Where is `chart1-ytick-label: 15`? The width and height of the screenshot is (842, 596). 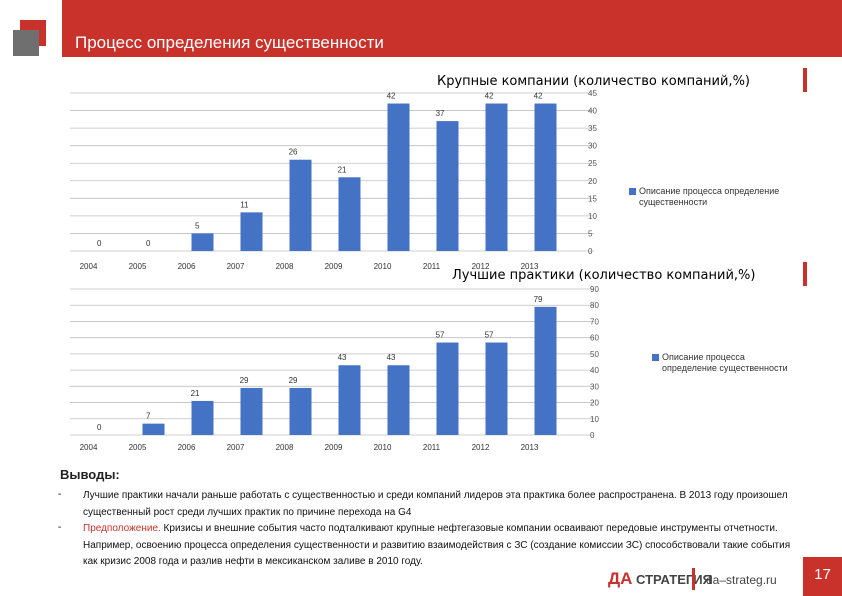 chart1-ytick-label: 15 is located at coordinates (592, 198).